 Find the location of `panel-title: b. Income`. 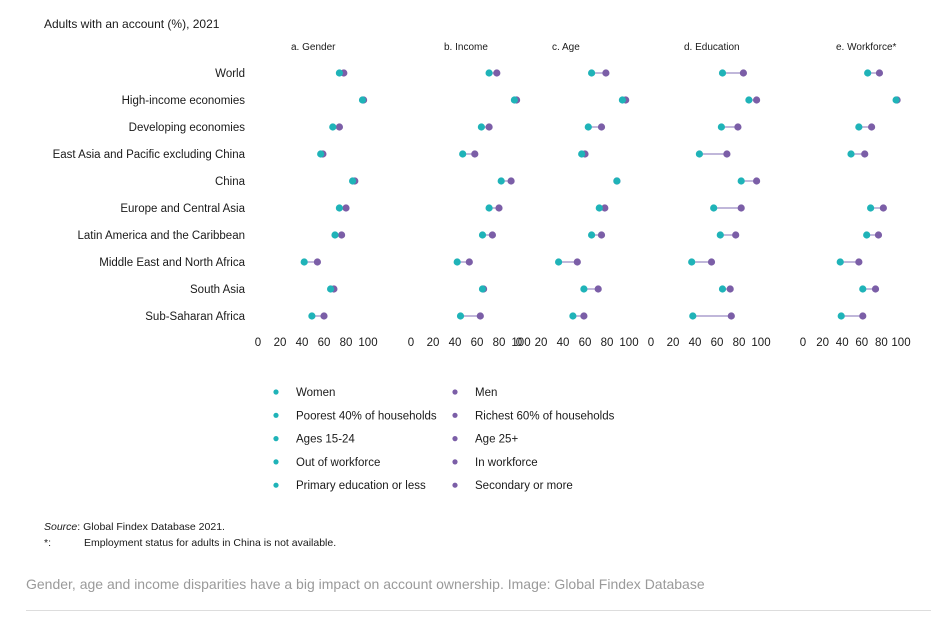

panel-title: b. Income is located at coordinates (466, 47).